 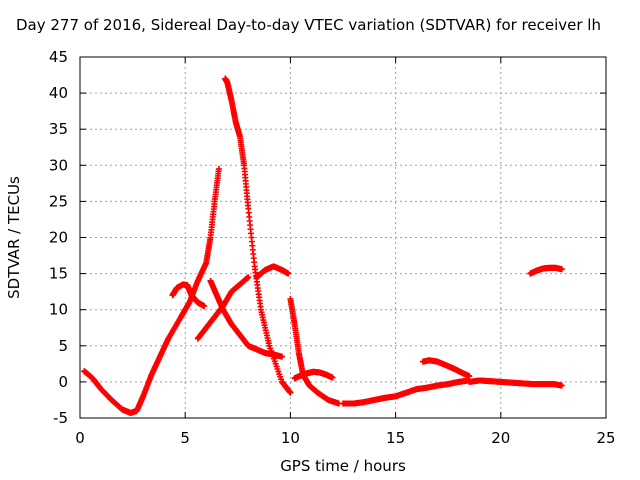 I want to click on series-hump-g, so click(x=446, y=368).